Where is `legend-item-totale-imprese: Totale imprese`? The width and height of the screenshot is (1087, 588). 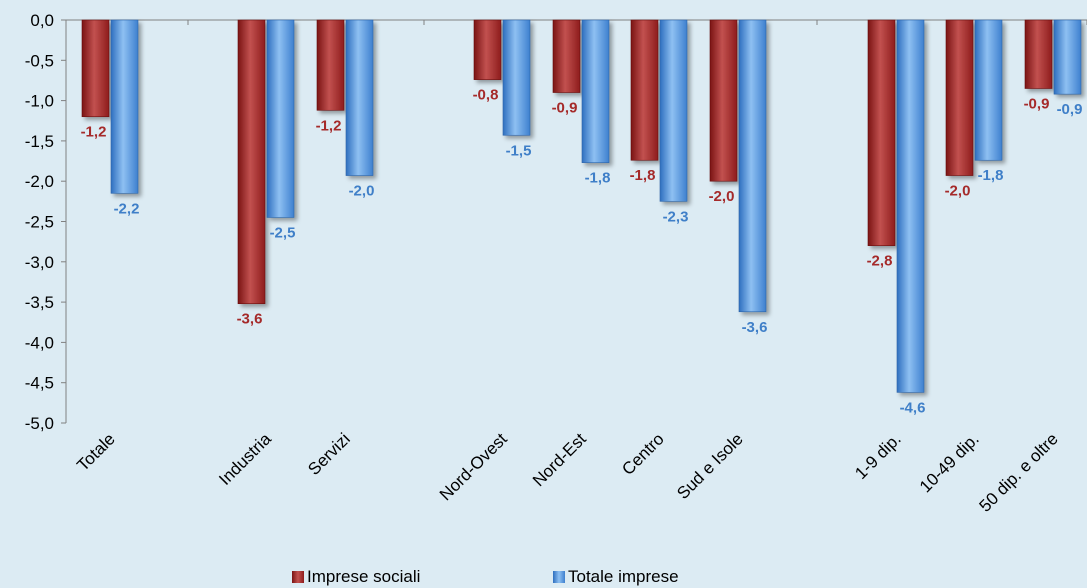 legend-item-totale-imprese: Totale imprese is located at coordinates (616, 577).